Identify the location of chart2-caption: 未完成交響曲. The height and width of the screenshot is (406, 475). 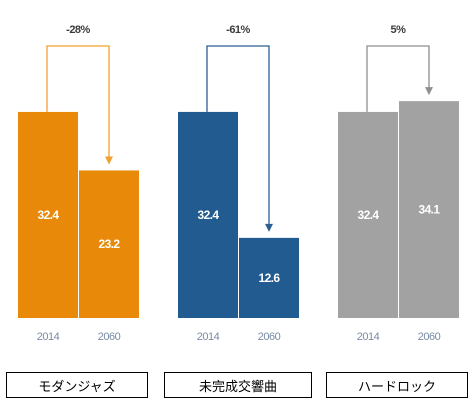
(238, 385).